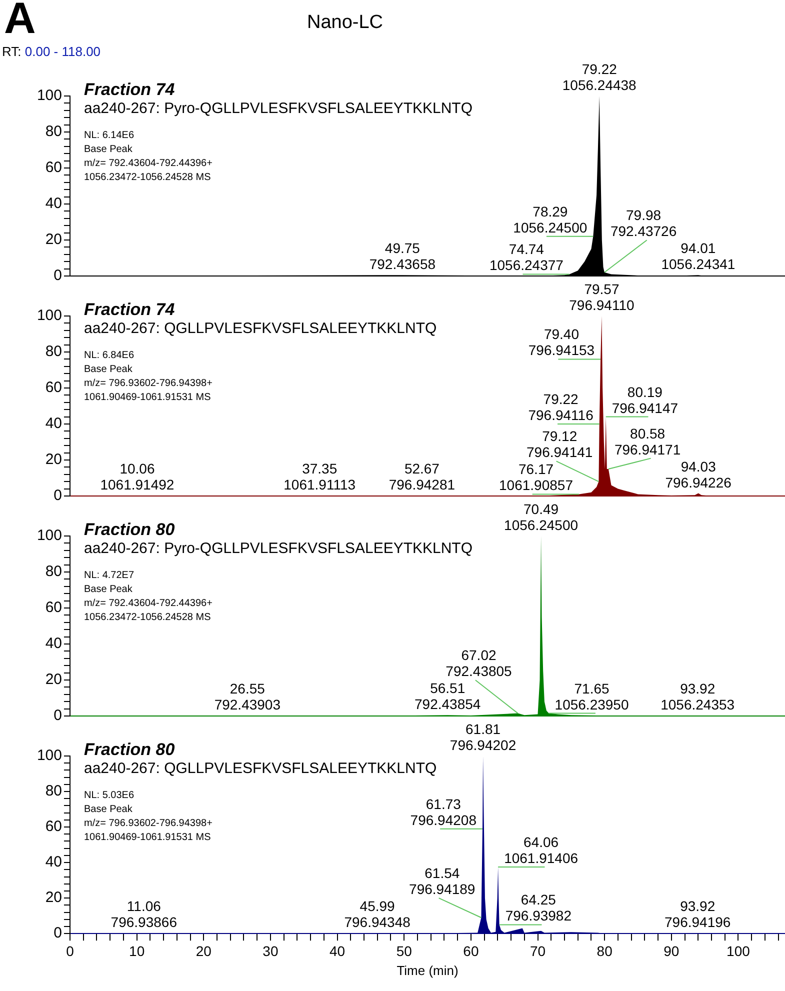  Describe the element at coordinates (672, 950) in the screenshot. I see `x-tick-label: 90` at that location.